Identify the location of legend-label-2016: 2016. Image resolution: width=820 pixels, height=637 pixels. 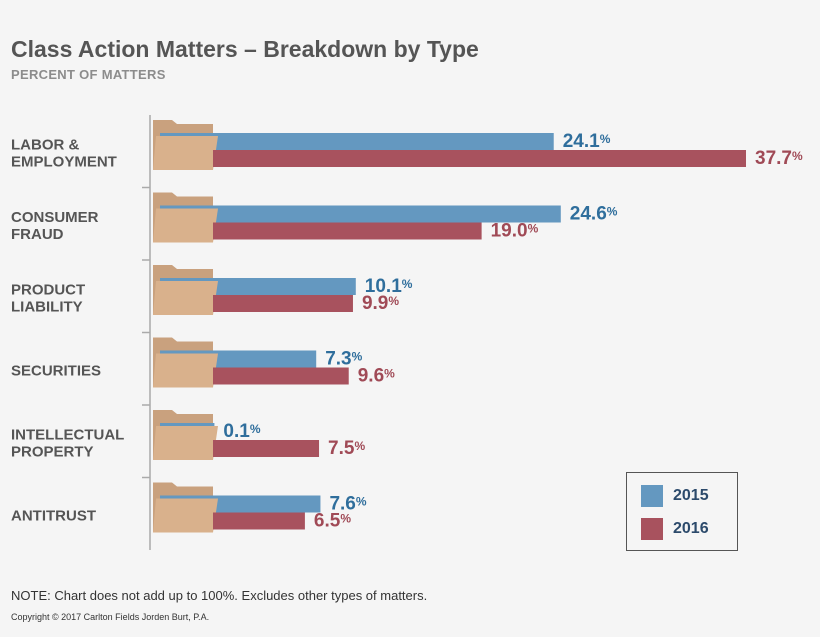
(691, 528).